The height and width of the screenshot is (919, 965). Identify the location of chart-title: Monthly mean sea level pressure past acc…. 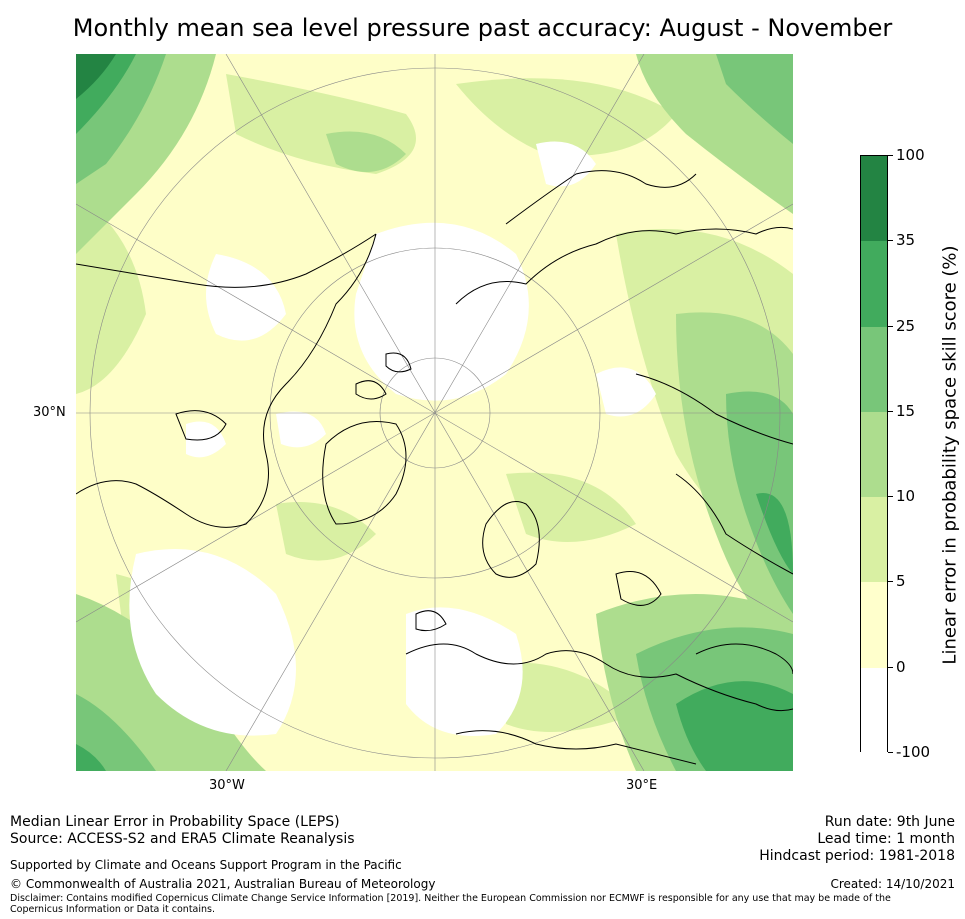
(482, 28).